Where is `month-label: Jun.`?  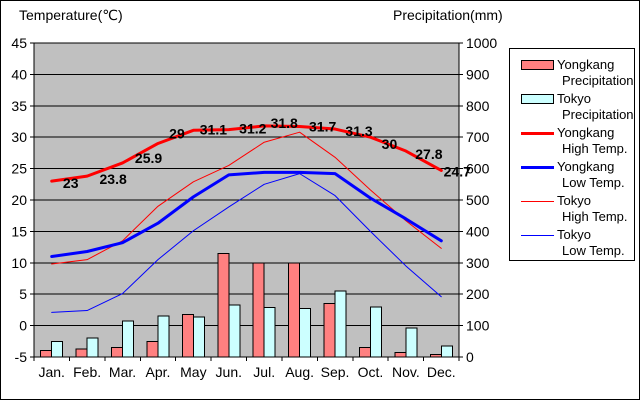
month-label: Jun. is located at coordinates (229, 372).